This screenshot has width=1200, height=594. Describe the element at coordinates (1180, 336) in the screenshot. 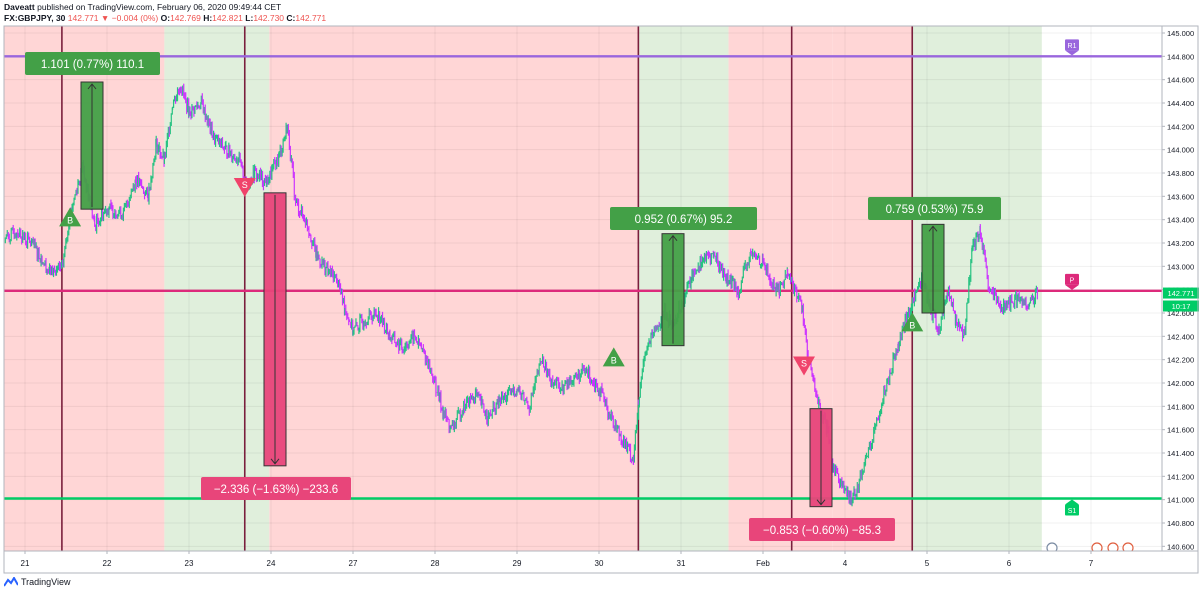

I see `price-tick-label: 142.400` at that location.